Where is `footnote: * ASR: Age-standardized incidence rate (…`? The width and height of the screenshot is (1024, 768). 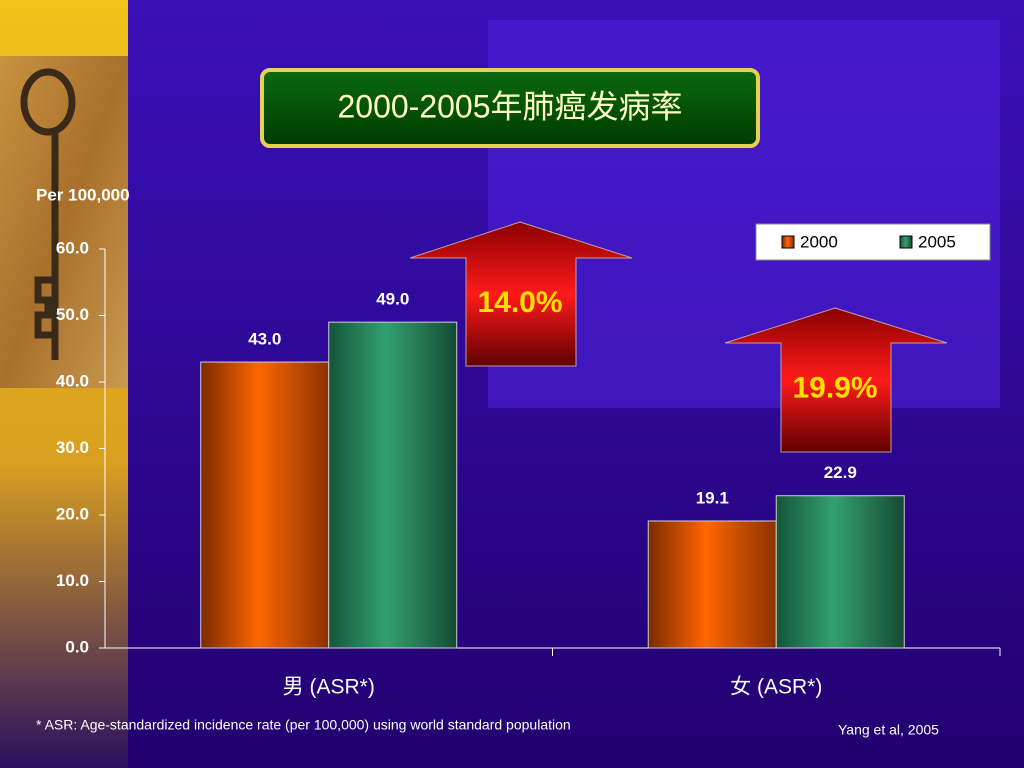 footnote: * ASR: Age-standardized incidence rate (… is located at coordinates (303, 725).